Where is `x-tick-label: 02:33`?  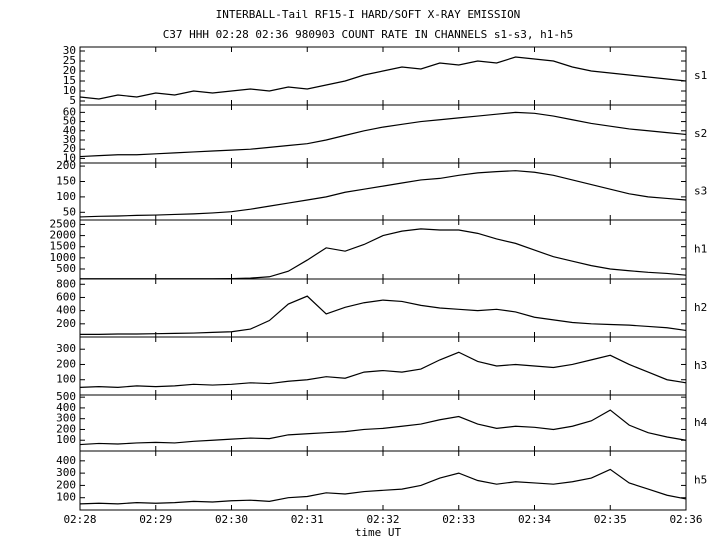 x-tick-label: 02:33 is located at coordinates (458, 519).